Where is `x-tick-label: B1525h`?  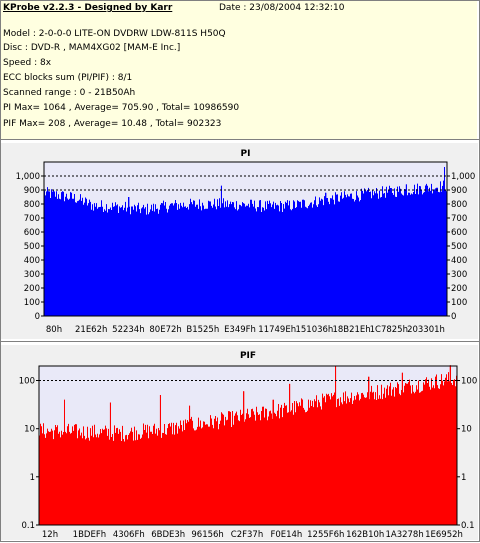 x-tick-label: B1525h is located at coordinates (202, 330).